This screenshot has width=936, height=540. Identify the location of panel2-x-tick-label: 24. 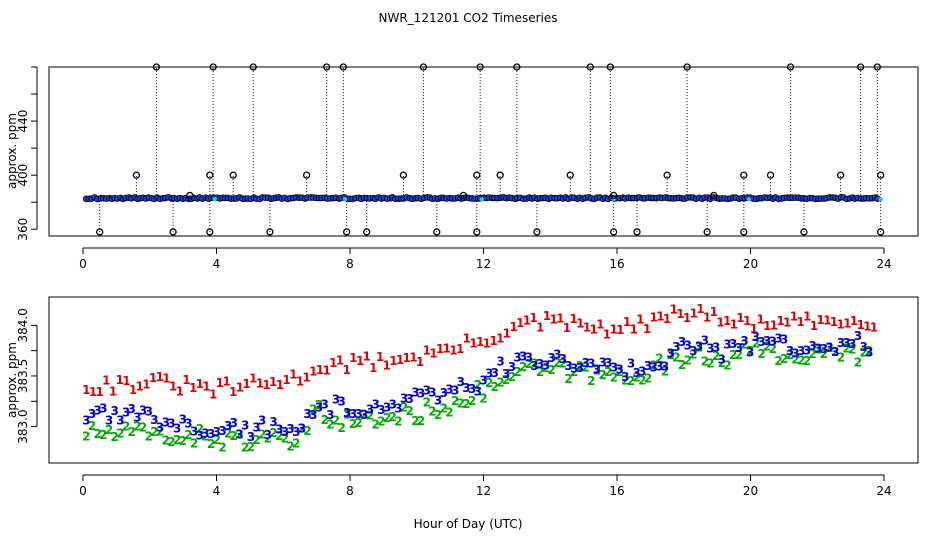
(883, 491).